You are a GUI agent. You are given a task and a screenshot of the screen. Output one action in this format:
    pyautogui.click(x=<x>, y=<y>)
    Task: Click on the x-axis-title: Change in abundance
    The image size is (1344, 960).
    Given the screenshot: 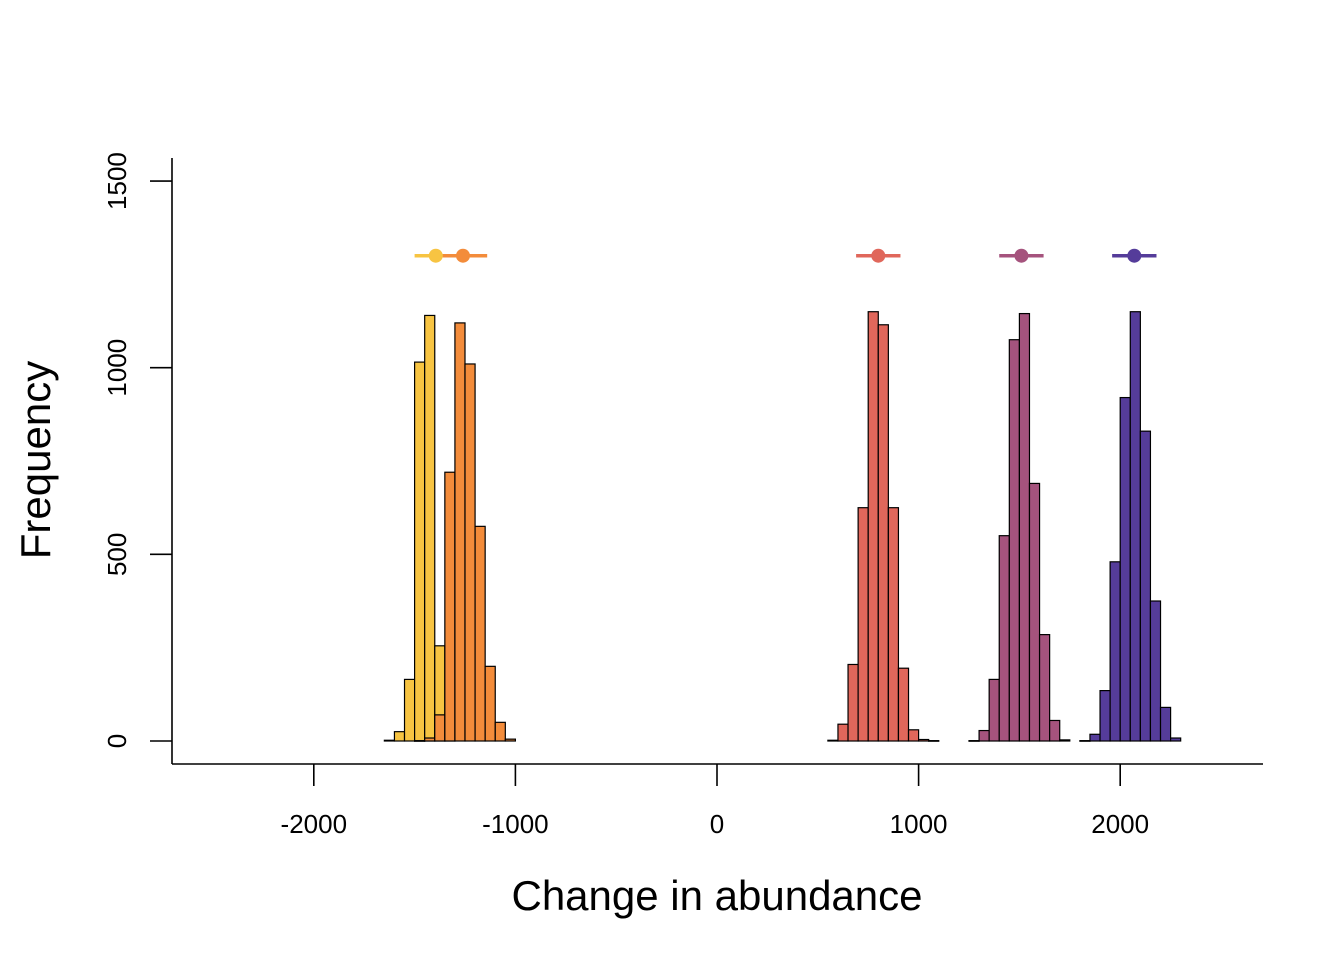 What is the action you would take?
    pyautogui.click(x=716, y=895)
    